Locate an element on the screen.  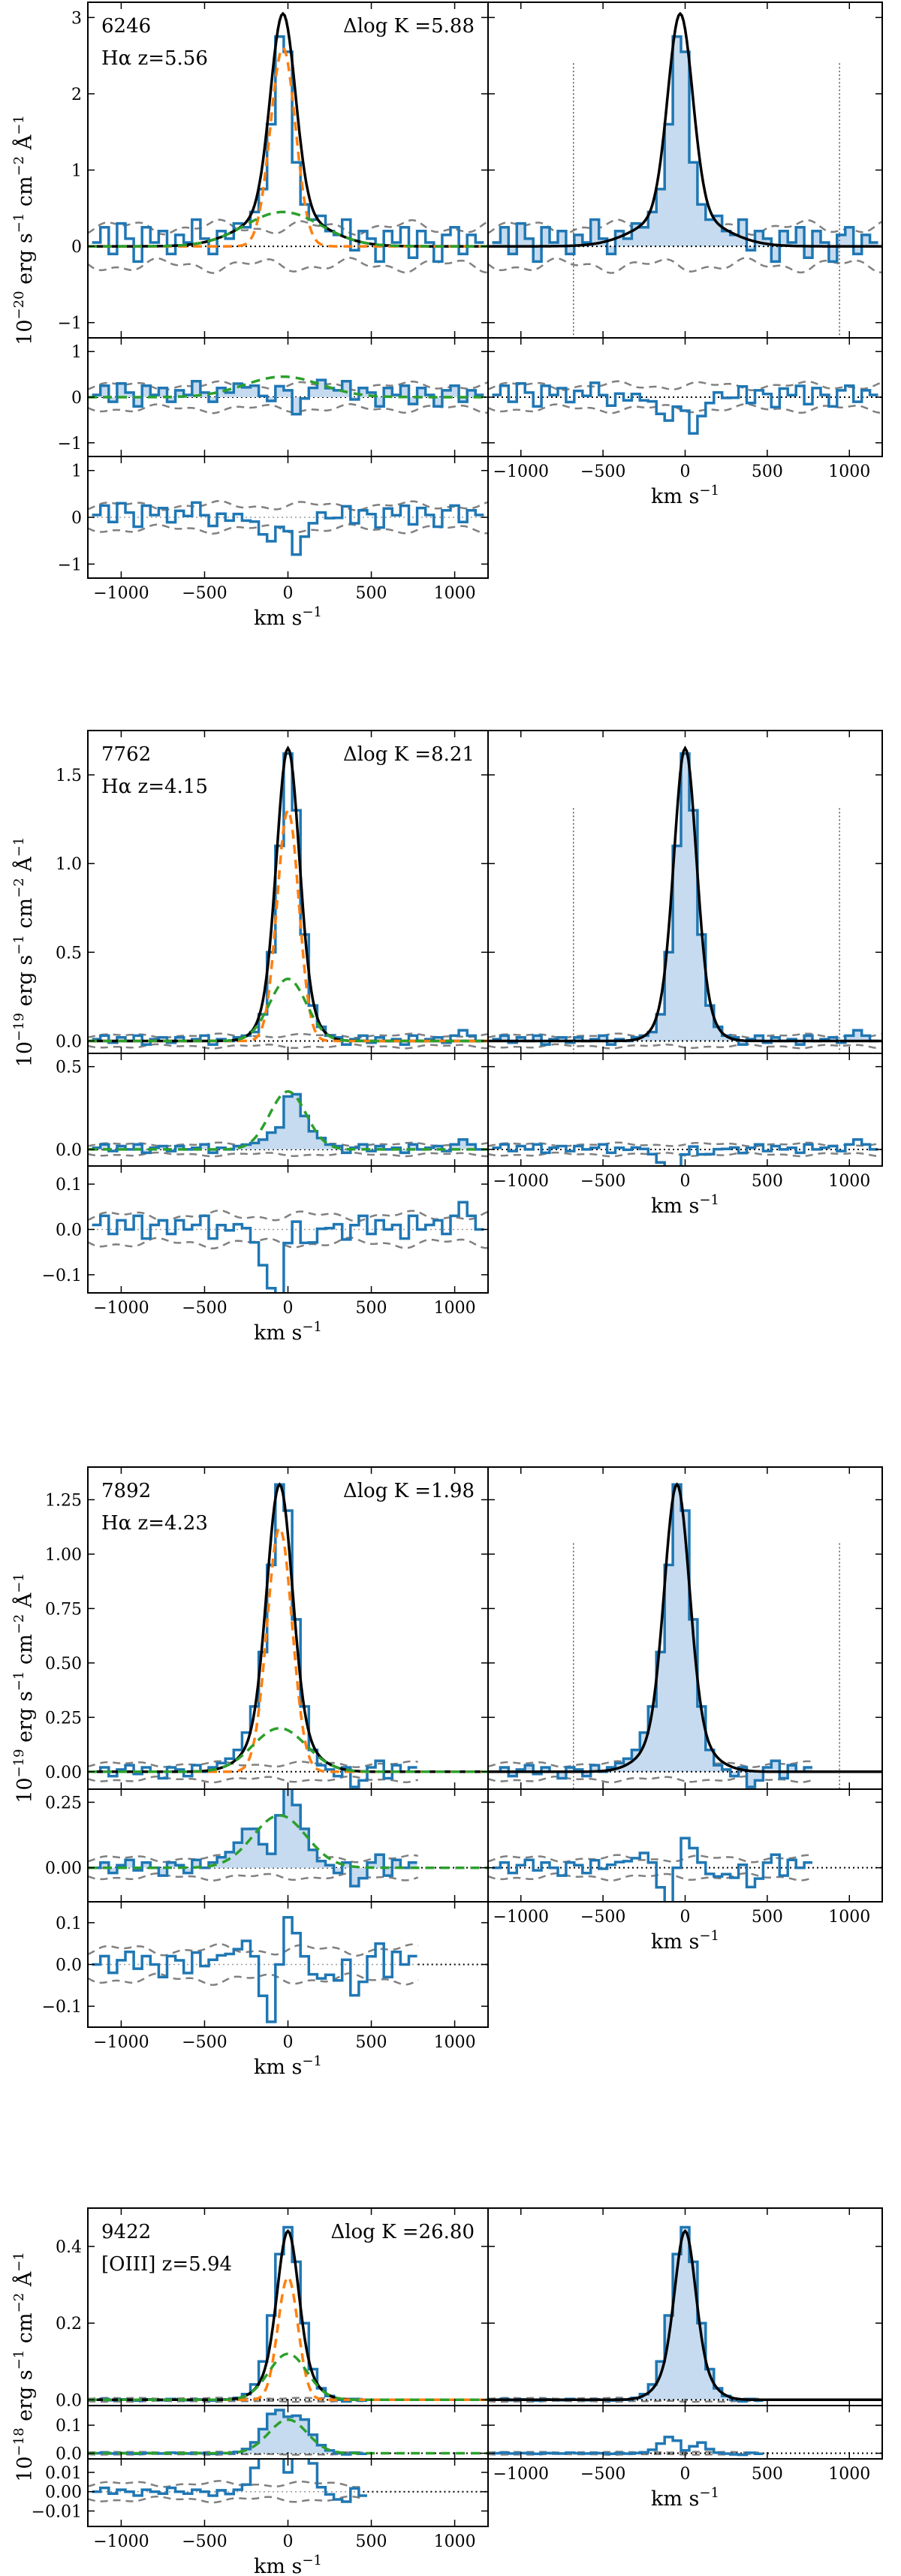
line-label: [OIII] z=5.94 is located at coordinates (166, 2264).